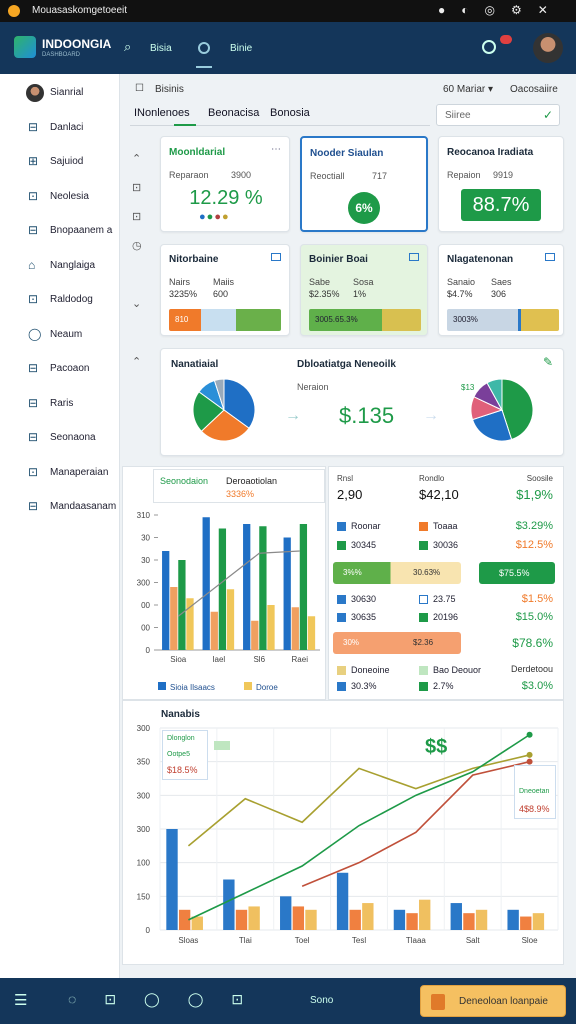 This screenshot has width=576, height=1024. Describe the element at coordinates (33, 368) in the screenshot. I see `sidebar-icon: ⊟` at that location.